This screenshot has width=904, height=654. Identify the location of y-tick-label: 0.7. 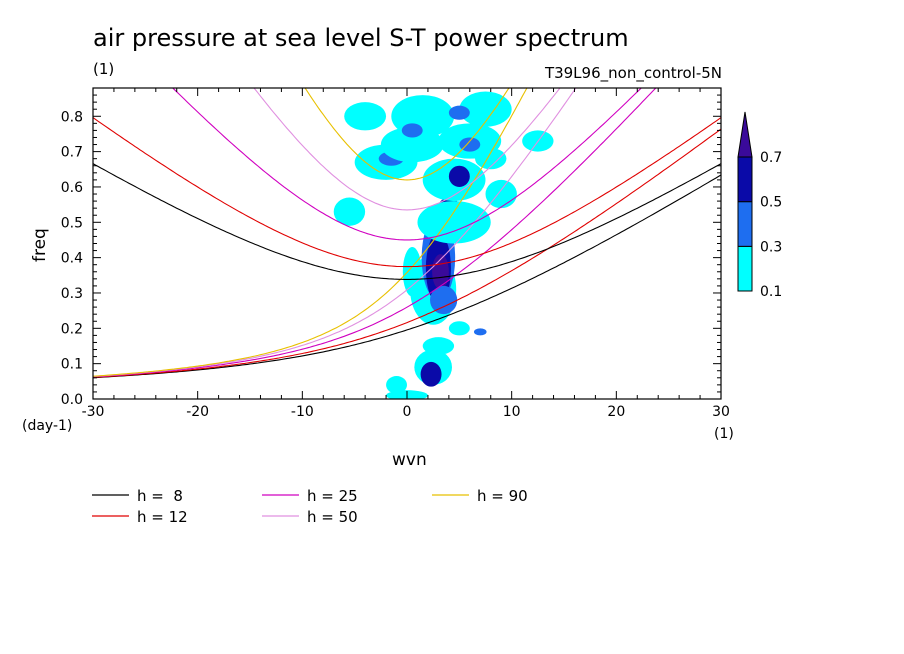
(72, 153).